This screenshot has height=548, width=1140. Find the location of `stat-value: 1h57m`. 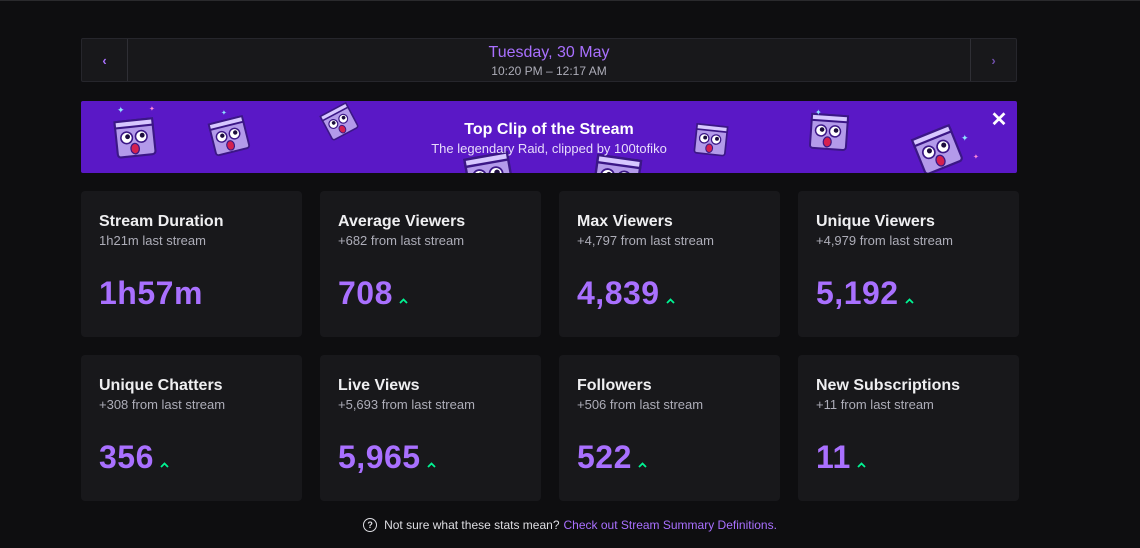

stat-value: 1h57m is located at coordinates (151, 293).